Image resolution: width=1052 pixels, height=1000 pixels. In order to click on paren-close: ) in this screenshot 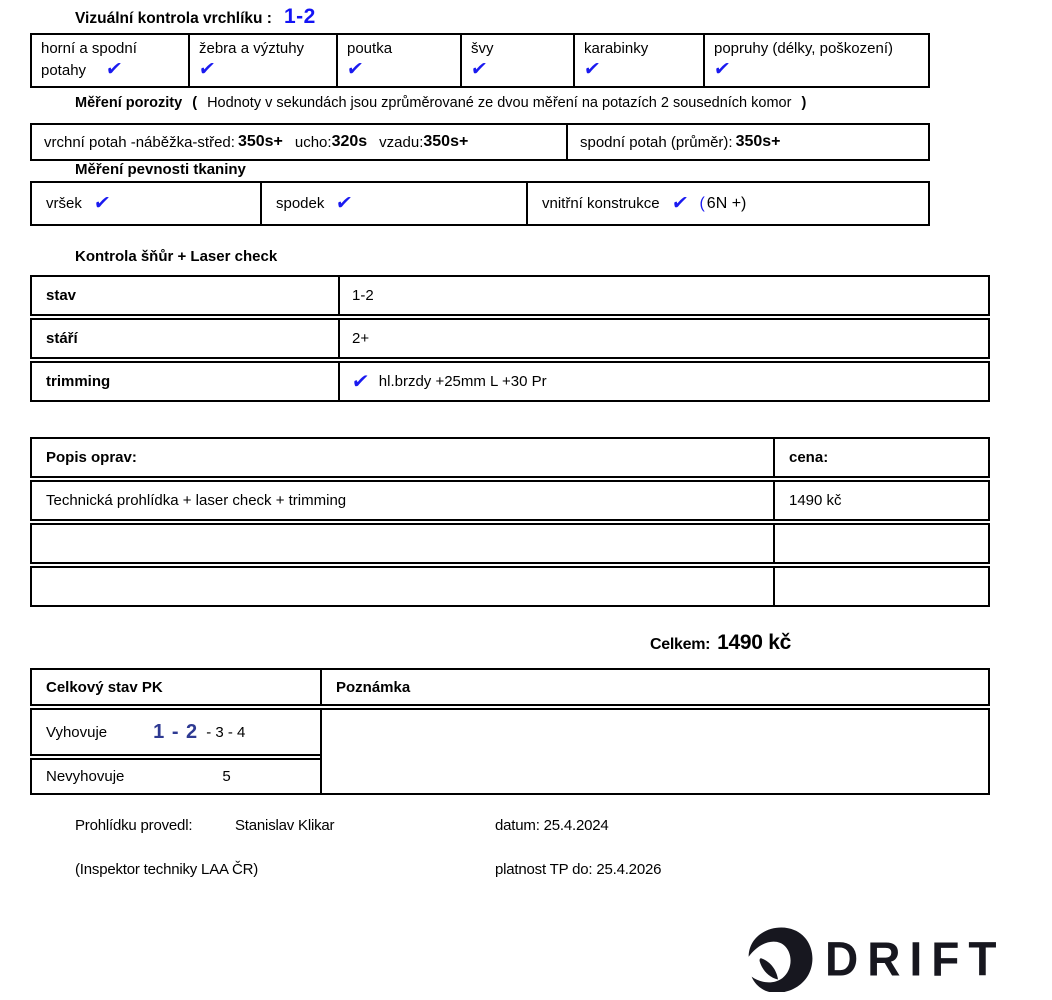, I will do `click(804, 103)`.